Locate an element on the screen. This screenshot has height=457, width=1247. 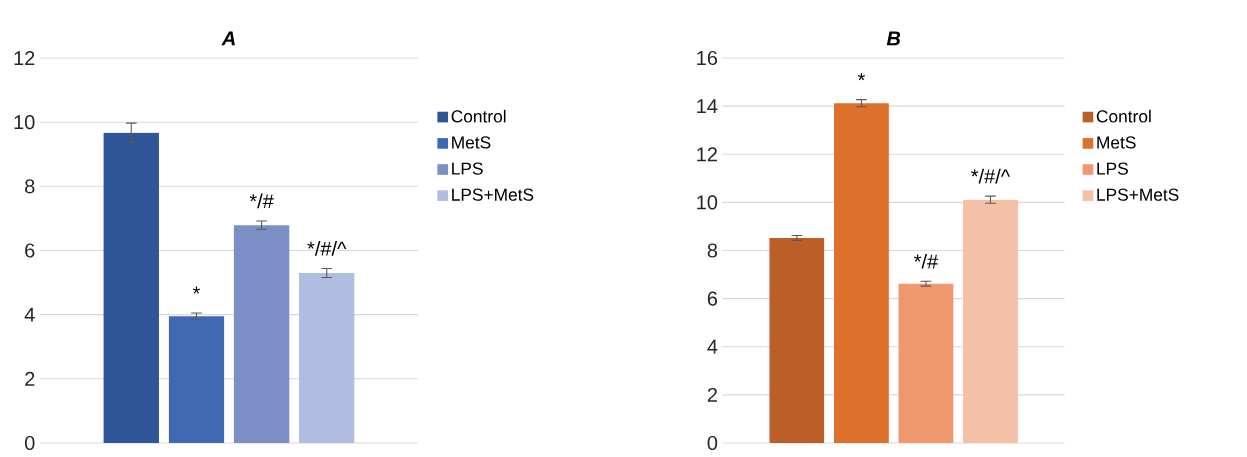
chart-title: A is located at coordinates (228, 38).